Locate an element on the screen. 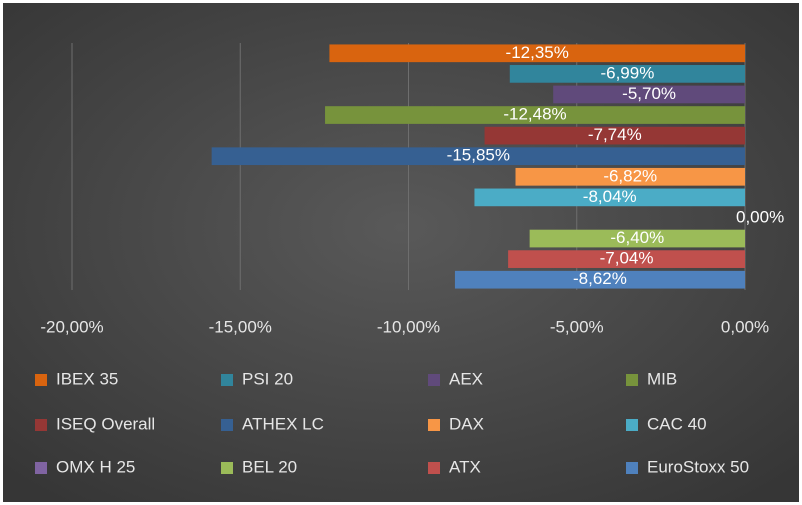 Image resolution: width=802 pixels, height=505 pixels. data-label: -5,70% is located at coordinates (649, 93).